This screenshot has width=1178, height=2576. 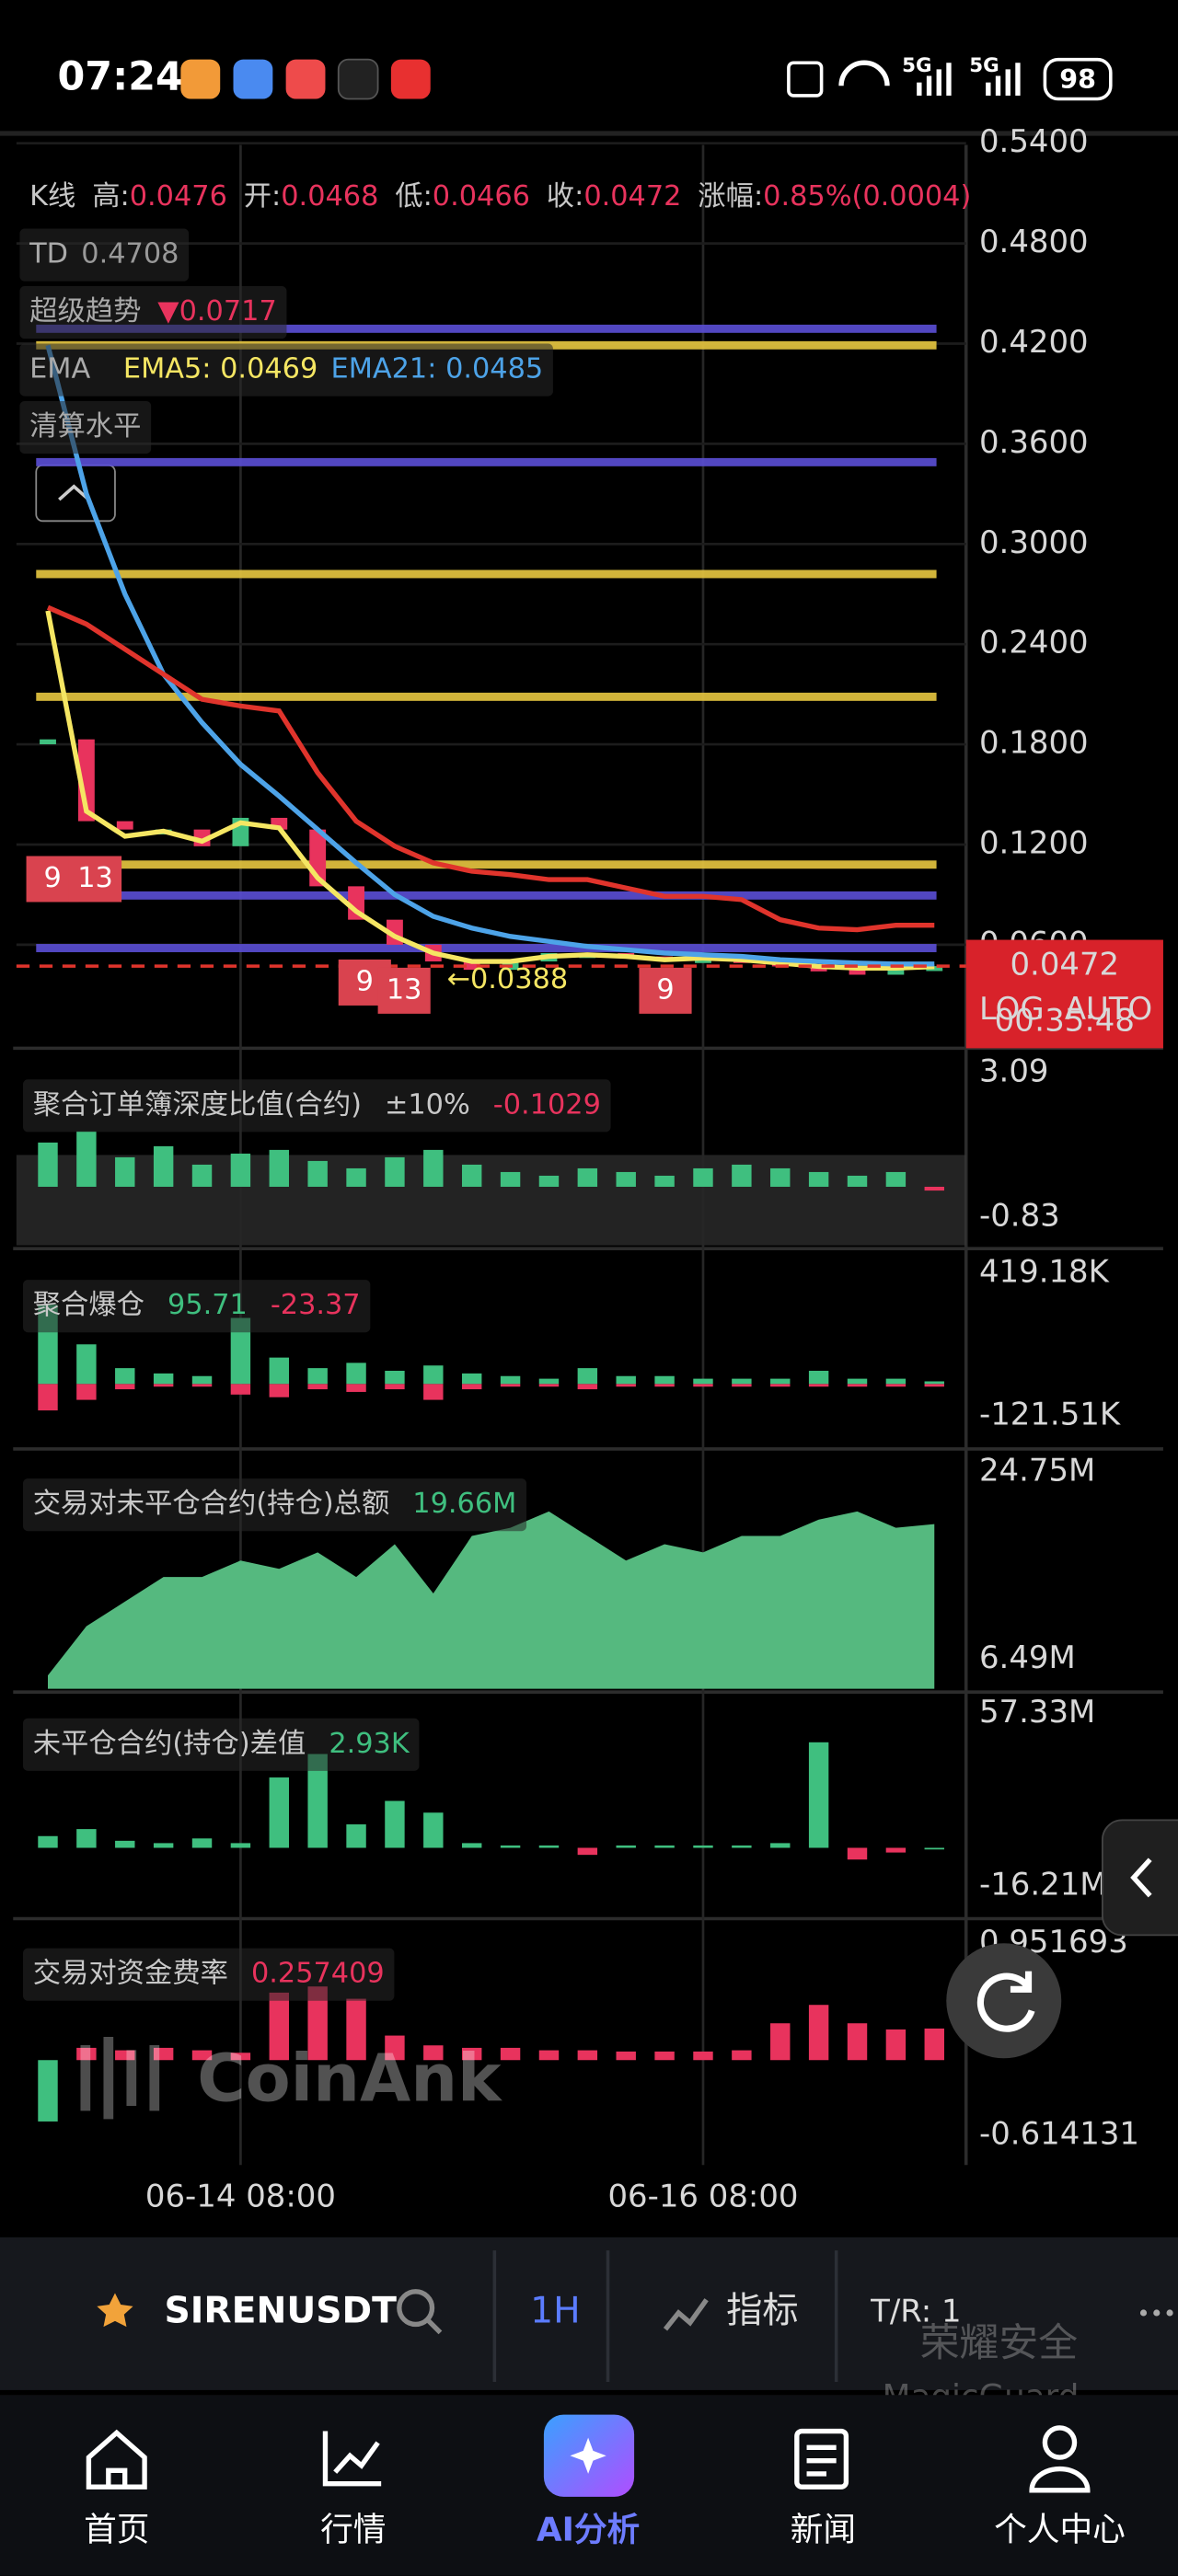 I want to click on indicator-icon, so click(x=686, y=2314).